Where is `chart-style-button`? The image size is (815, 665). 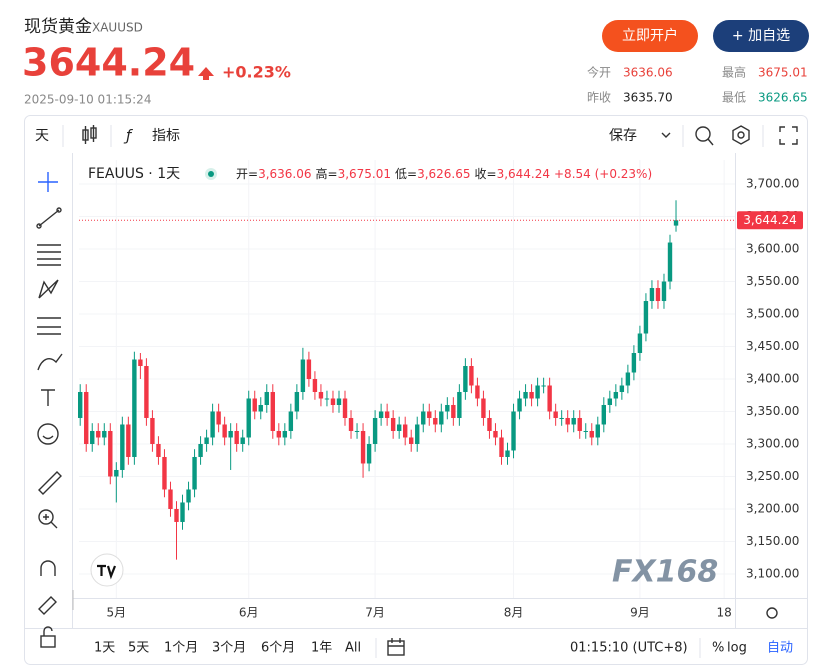
chart-style-button is located at coordinates (89, 134).